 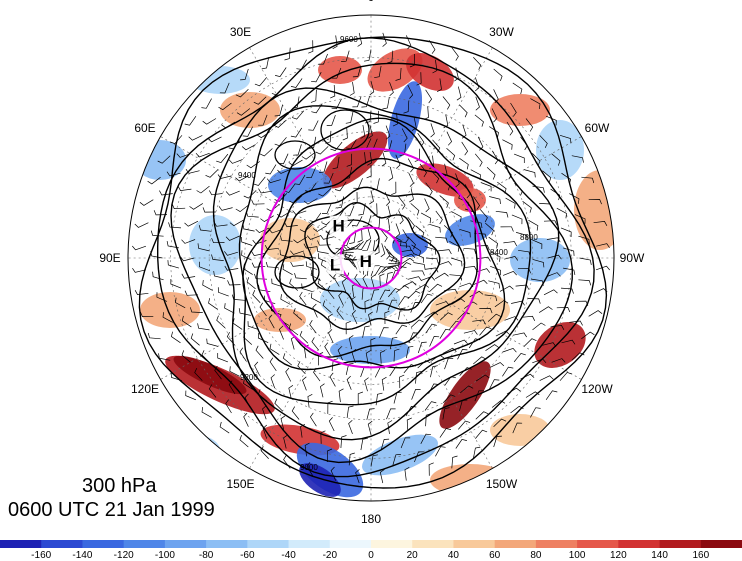 What do you see at coordinates (371, 519) in the screenshot?
I see `longitude-label: 180` at bounding box center [371, 519].